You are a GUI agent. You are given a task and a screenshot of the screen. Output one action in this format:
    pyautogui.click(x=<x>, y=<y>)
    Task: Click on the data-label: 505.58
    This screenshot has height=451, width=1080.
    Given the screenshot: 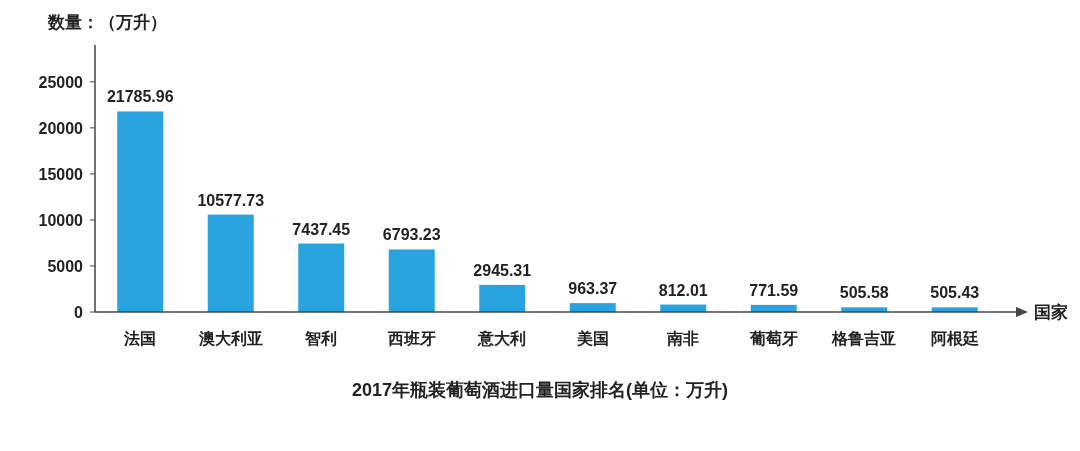 What is the action you would take?
    pyautogui.click(x=864, y=293)
    